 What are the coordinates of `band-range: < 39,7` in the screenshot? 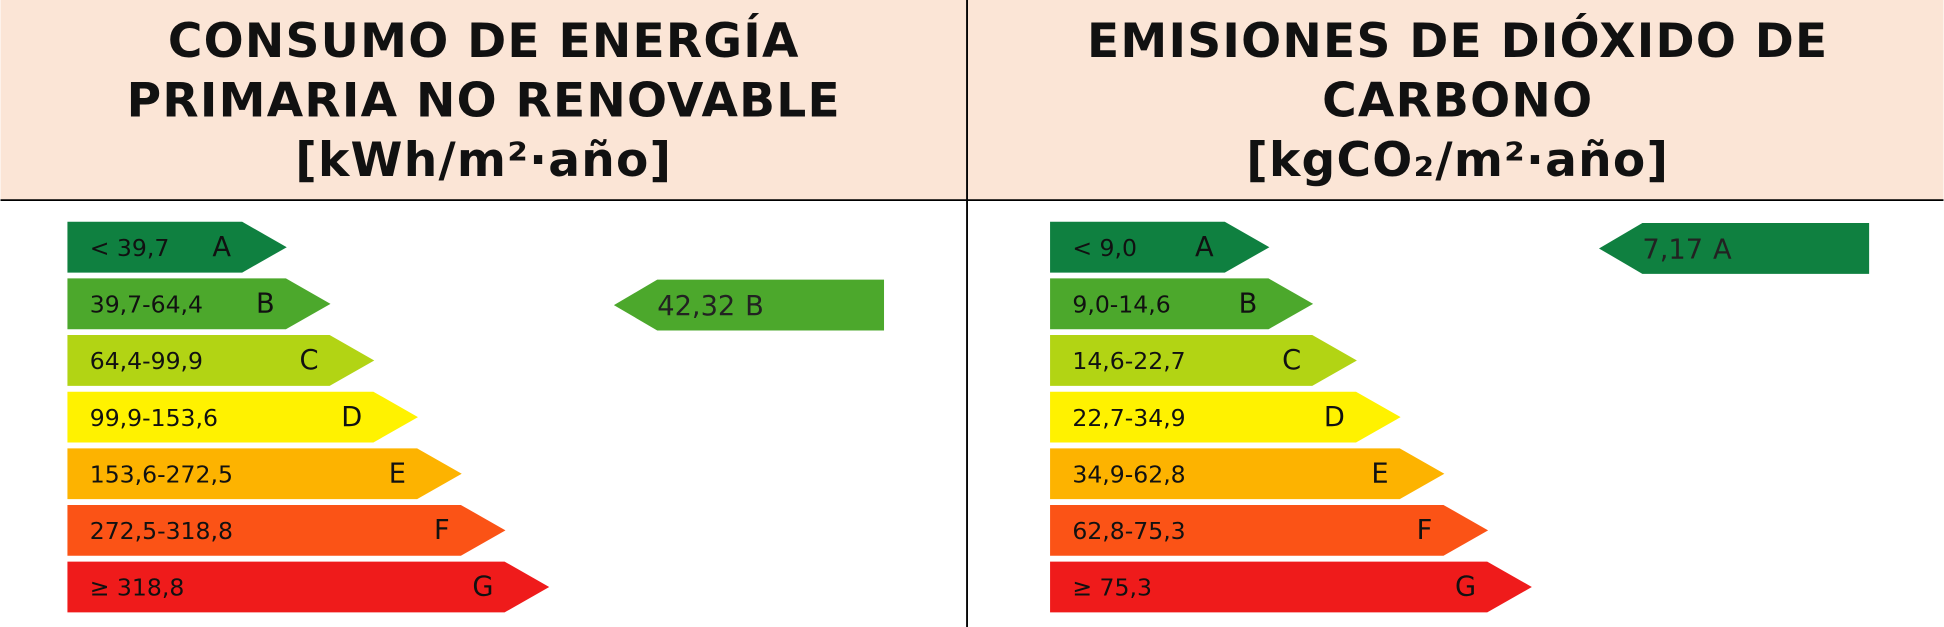 It's located at (130, 248).